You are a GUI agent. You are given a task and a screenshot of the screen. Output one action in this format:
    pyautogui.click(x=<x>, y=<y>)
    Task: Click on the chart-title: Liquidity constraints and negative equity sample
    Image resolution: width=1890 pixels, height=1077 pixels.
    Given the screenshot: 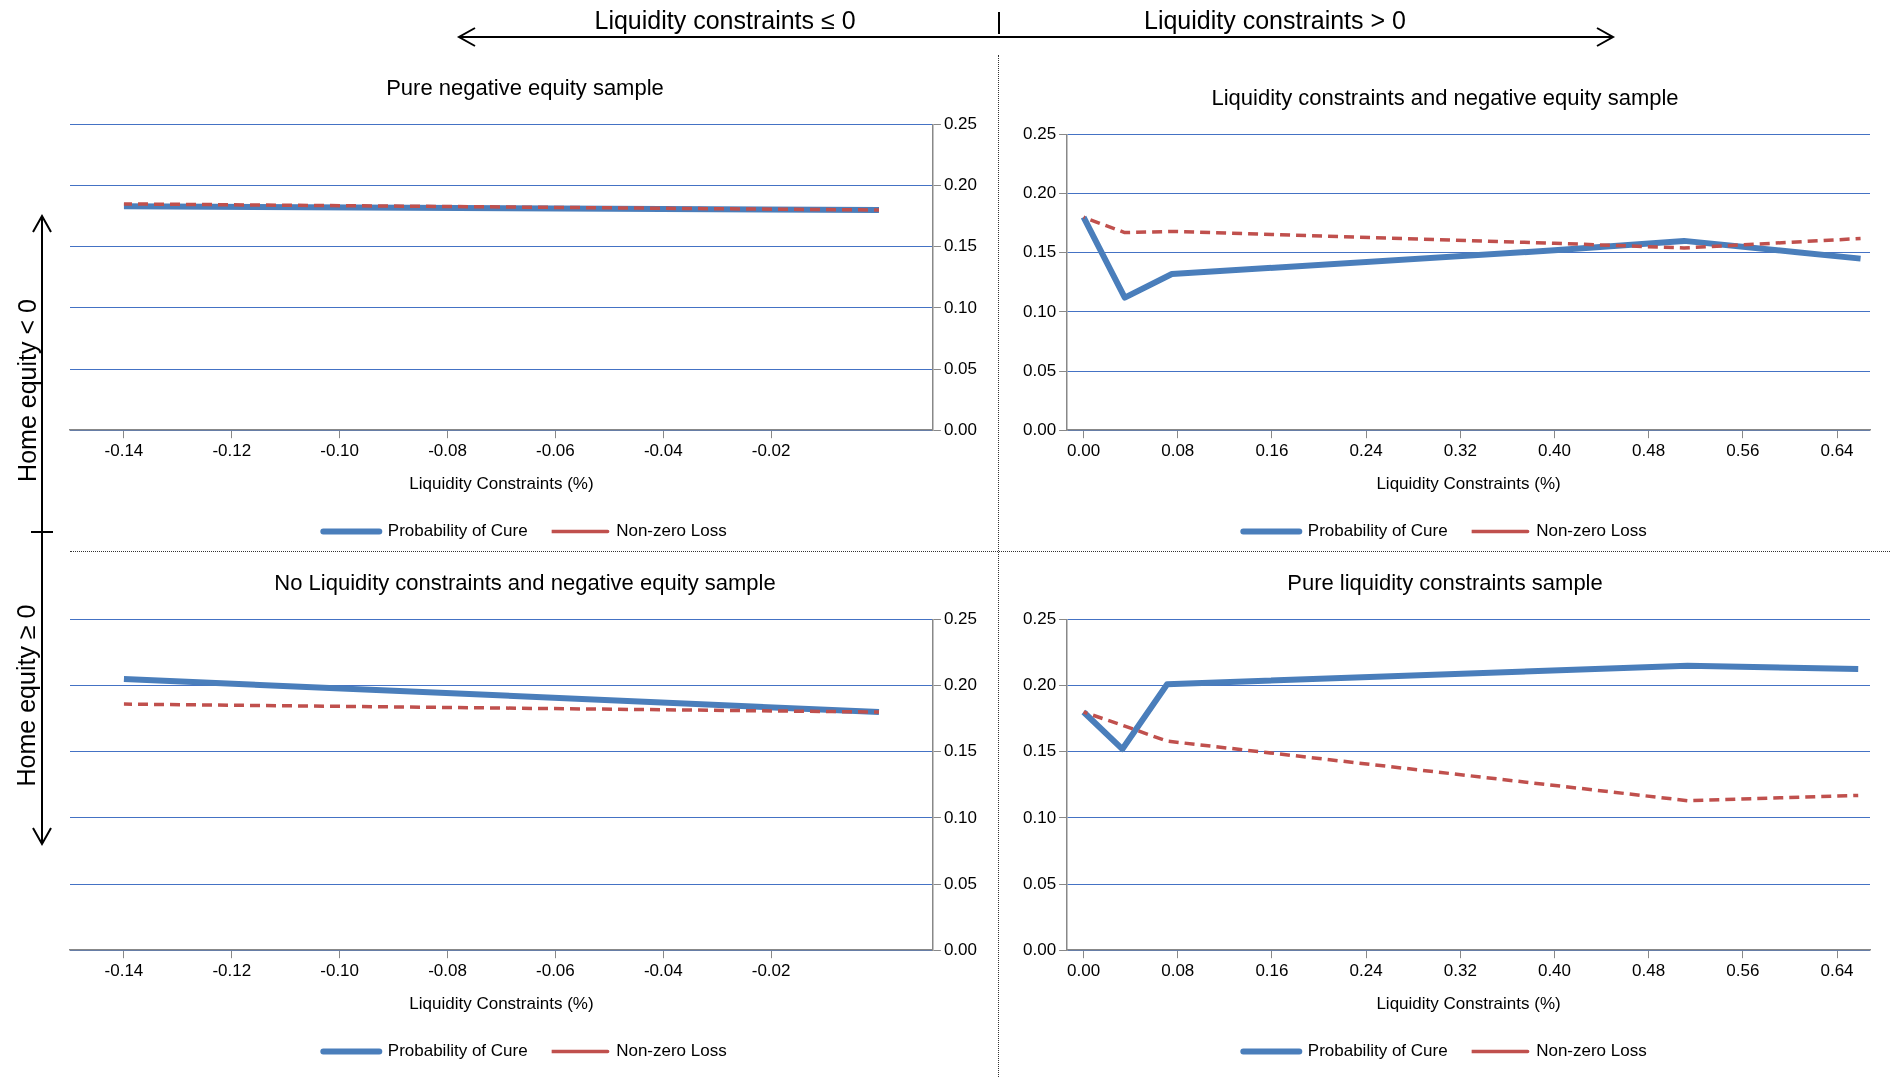 What is the action you would take?
    pyautogui.click(x=1445, y=98)
    